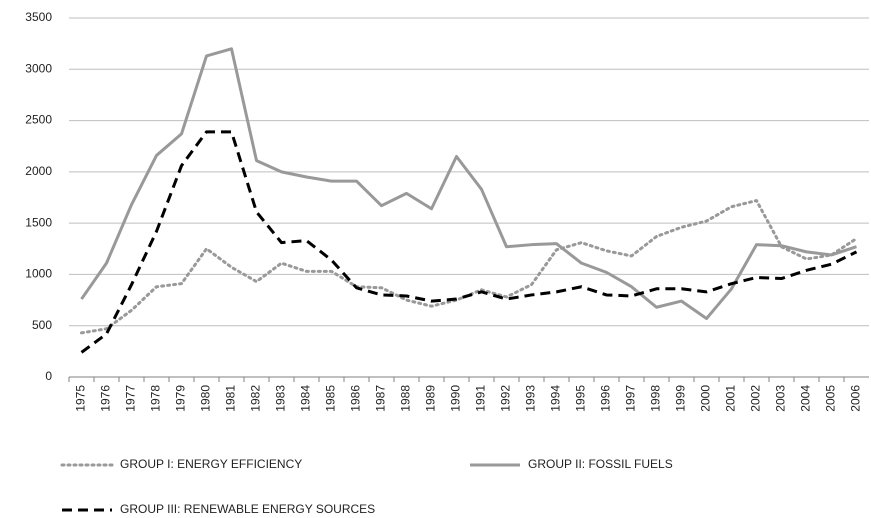  Describe the element at coordinates (406, 398) in the screenshot. I see `x-tick-label: 1988` at that location.